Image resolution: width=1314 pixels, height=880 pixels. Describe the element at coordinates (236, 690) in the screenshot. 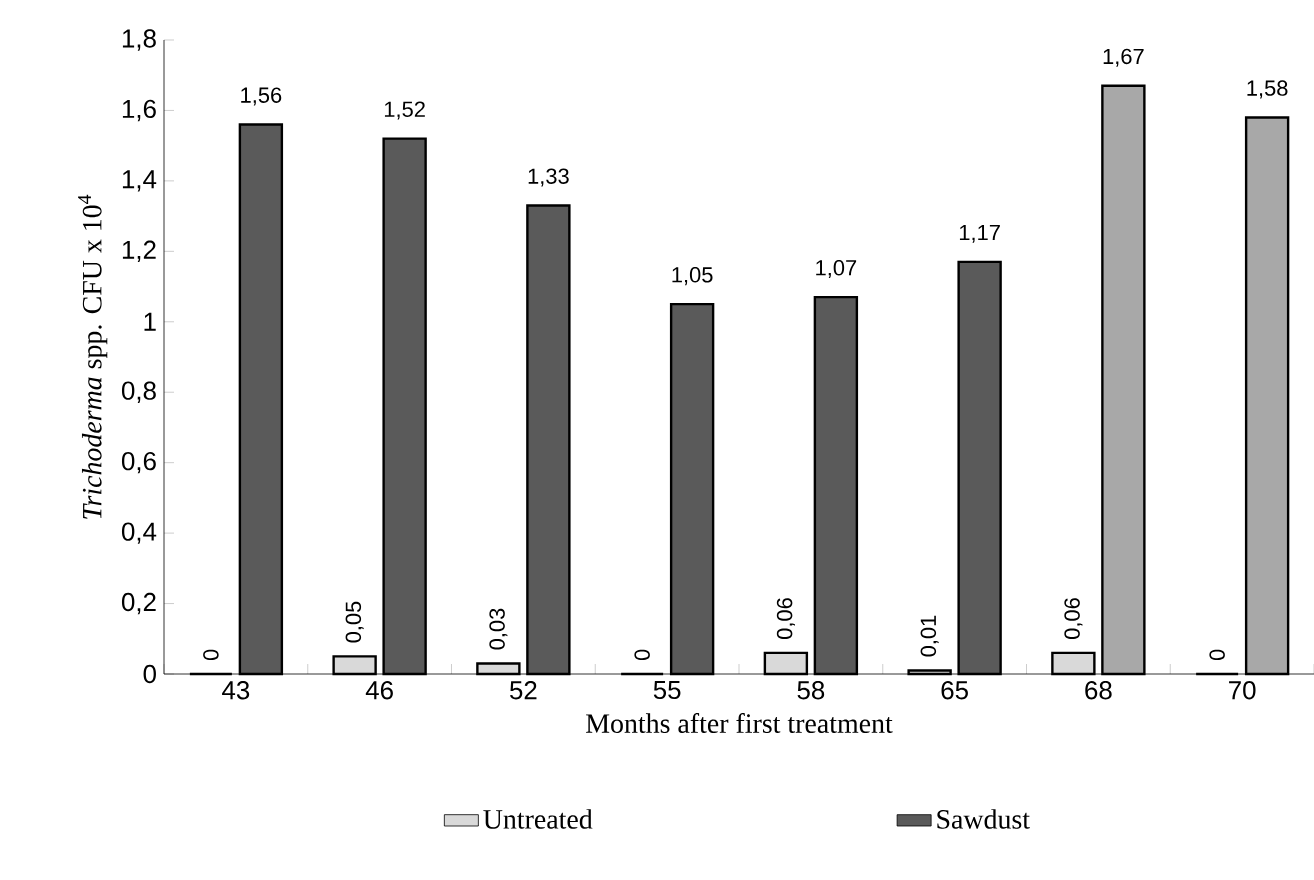

I see `x-tick-label: 43` at that location.